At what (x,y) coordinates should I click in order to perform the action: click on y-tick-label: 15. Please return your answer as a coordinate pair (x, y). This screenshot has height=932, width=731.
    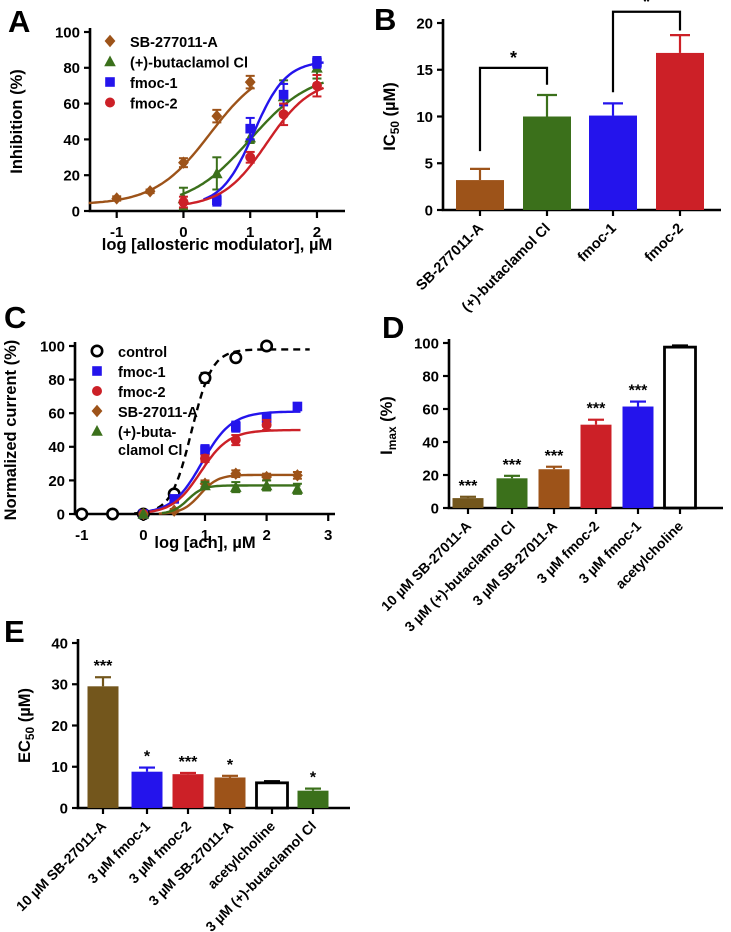
    Looking at the image, I should click on (424, 70).